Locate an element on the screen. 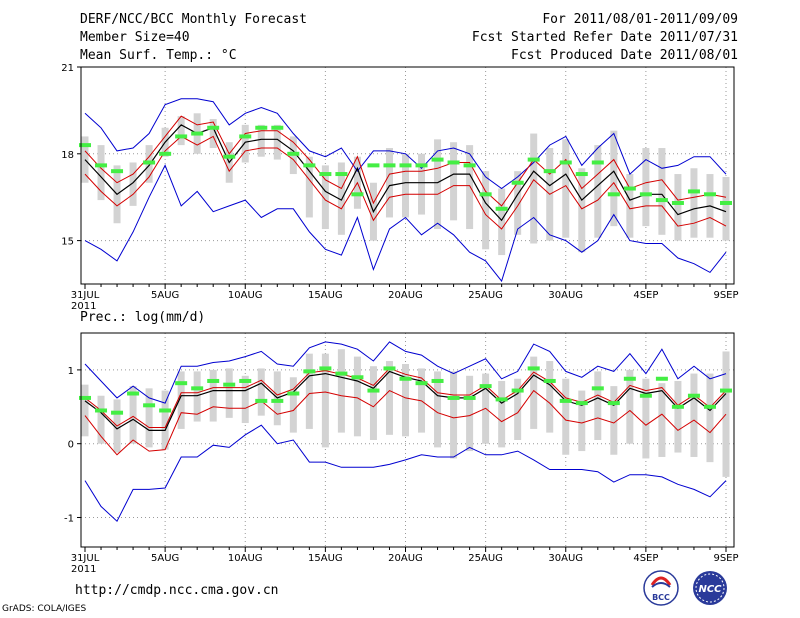  prec-ytick-label: 1 is located at coordinates (71, 371).